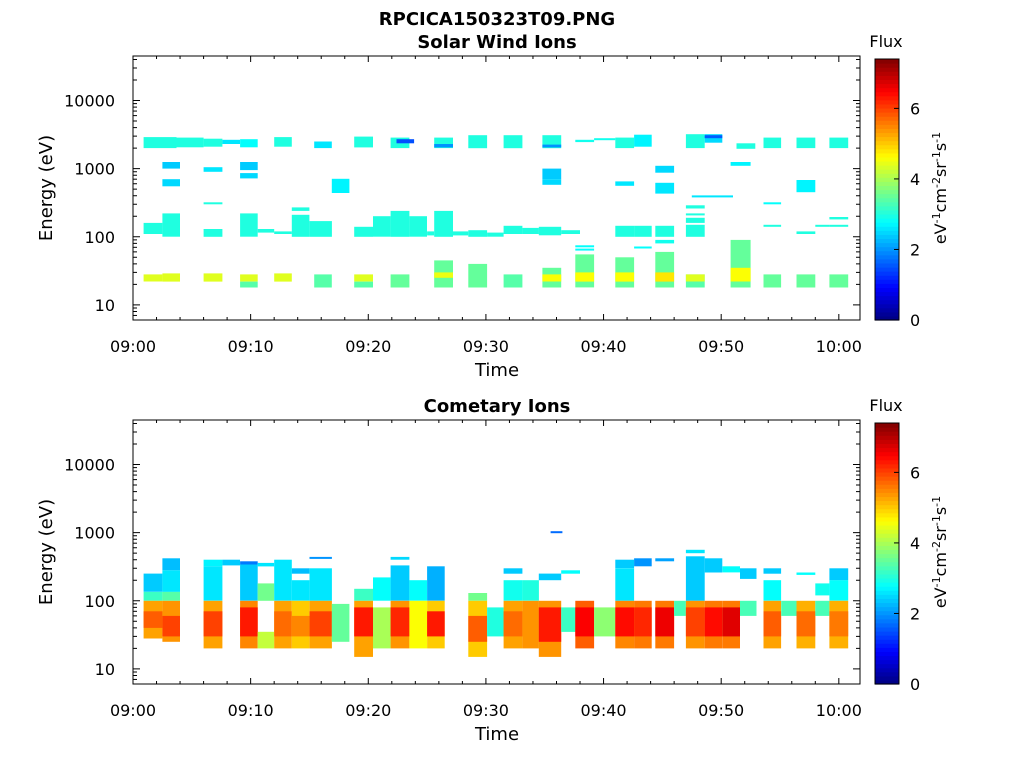 This screenshot has width=1024, height=768. Describe the element at coordinates (940, 552) in the screenshot. I see `cometary-ions-colorbar-unit: eV-1cm-2sr-1s-1` at that location.